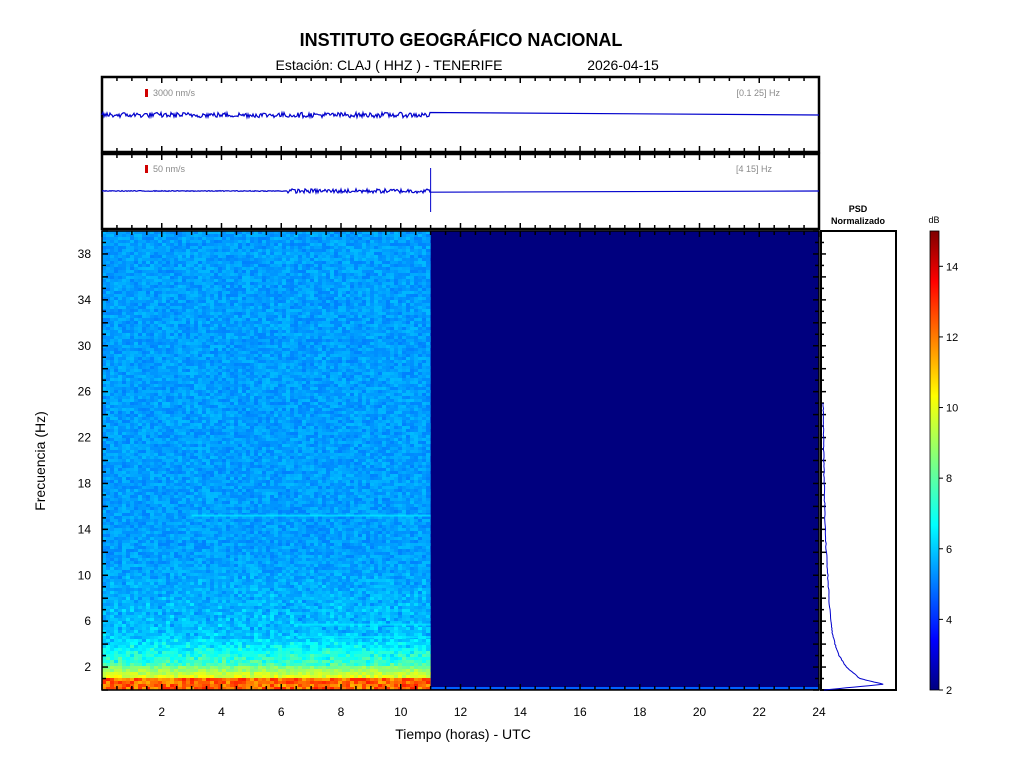 This screenshot has width=1024, height=768. Describe the element at coordinates (460, 191) in the screenshot. I see `trace-panel-filtered: 50 nm/s [4 15] Hz` at that location.